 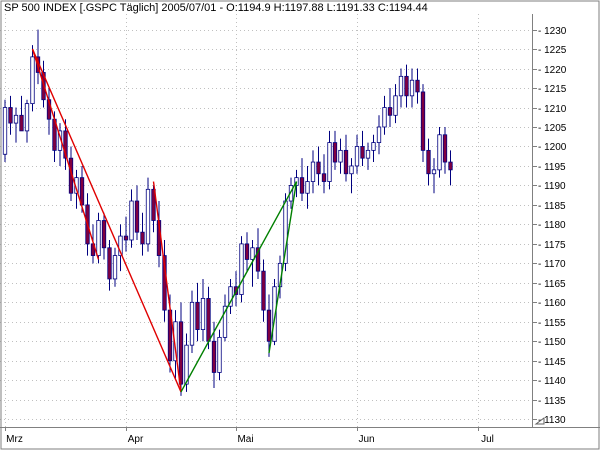 I want to click on y-tick-label: - 1205, so click(x=552, y=128).